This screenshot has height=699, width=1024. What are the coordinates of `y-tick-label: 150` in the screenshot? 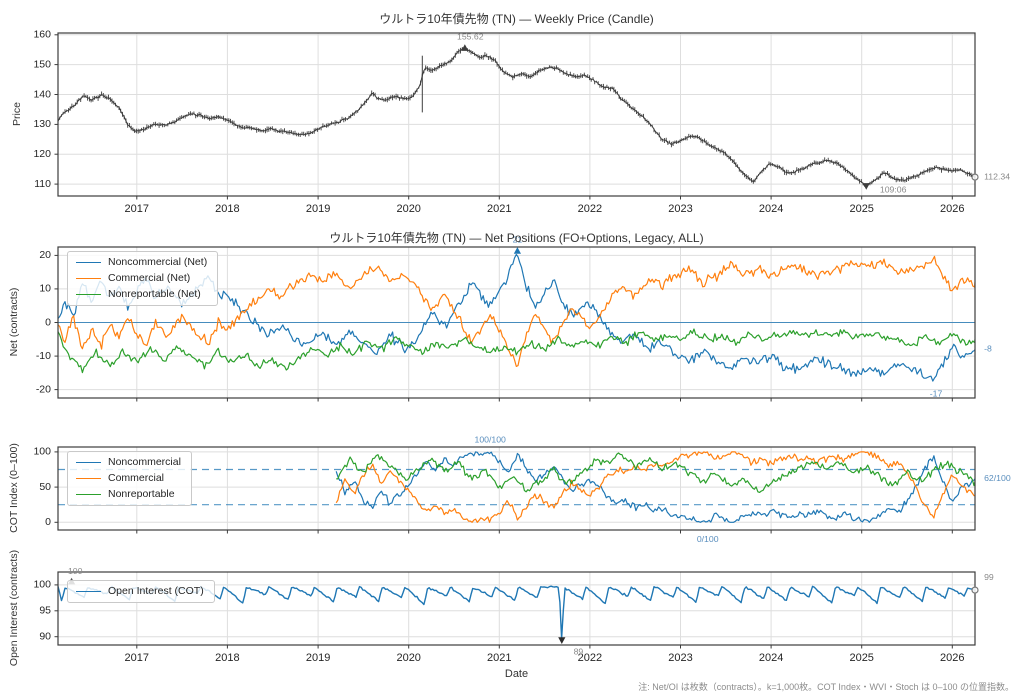 It's located at (42, 64).